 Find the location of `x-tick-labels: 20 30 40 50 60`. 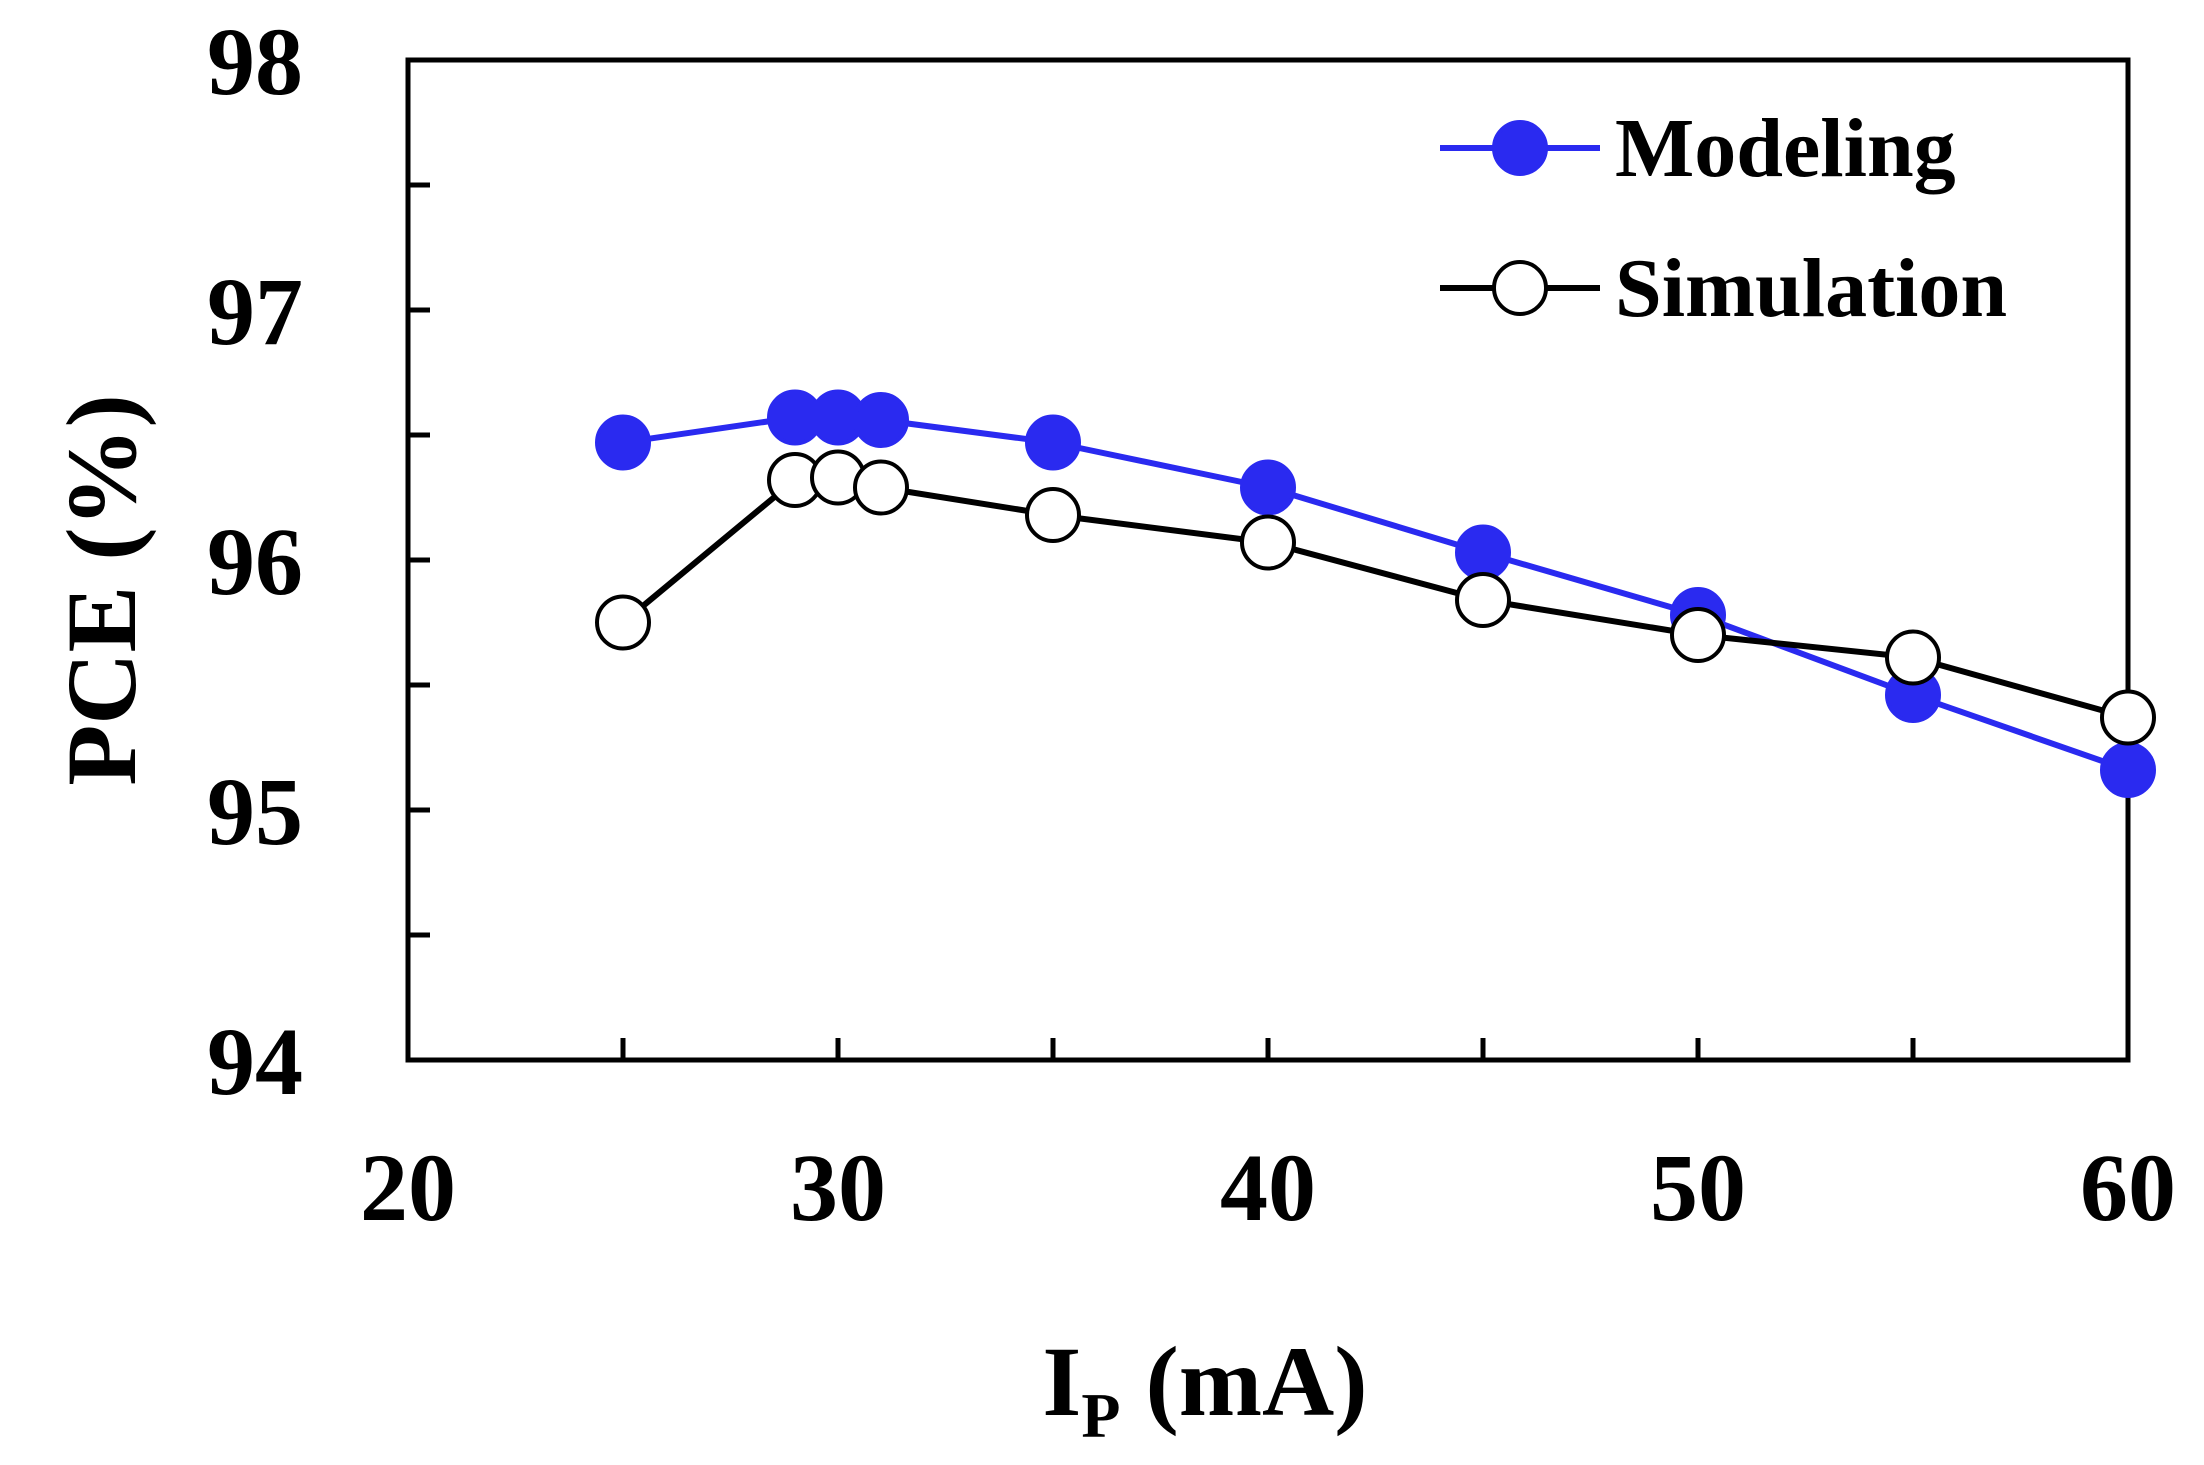

x-tick-labels: 20 30 40 50 60 is located at coordinates (1268, 1187).